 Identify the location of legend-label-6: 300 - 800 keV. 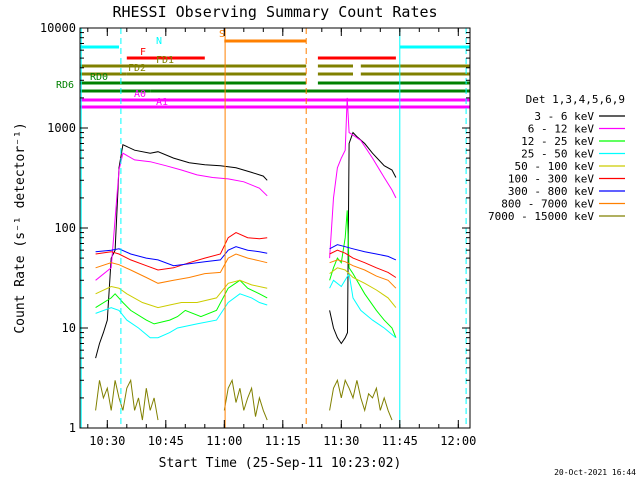
(551, 191).